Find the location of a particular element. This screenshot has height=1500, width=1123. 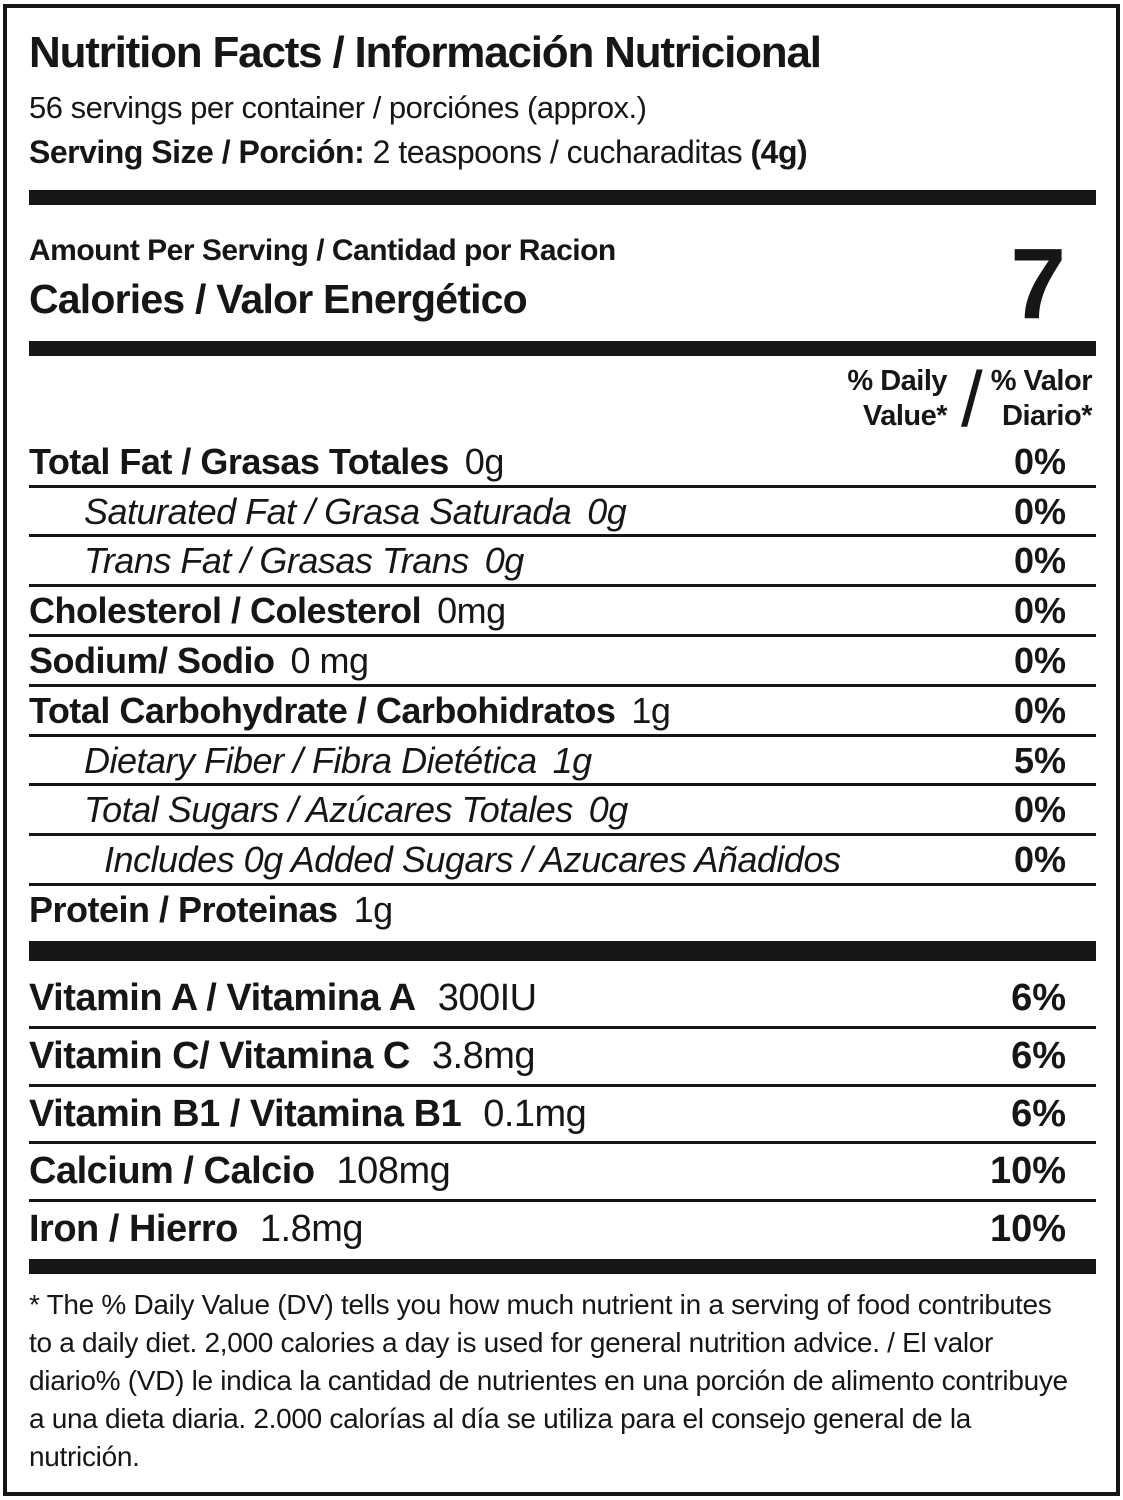

micronutrient-row: Vitamin B1 / Vitamina B1 0.1mg 6% is located at coordinates (562, 1116).